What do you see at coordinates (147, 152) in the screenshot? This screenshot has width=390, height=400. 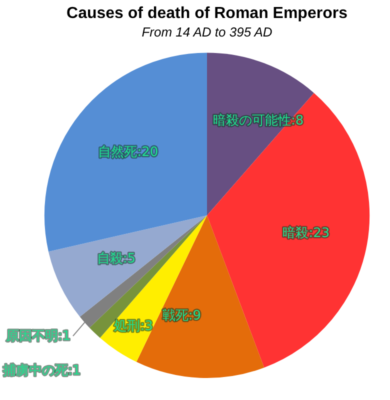 I see `data-label: :20` at bounding box center [147, 152].